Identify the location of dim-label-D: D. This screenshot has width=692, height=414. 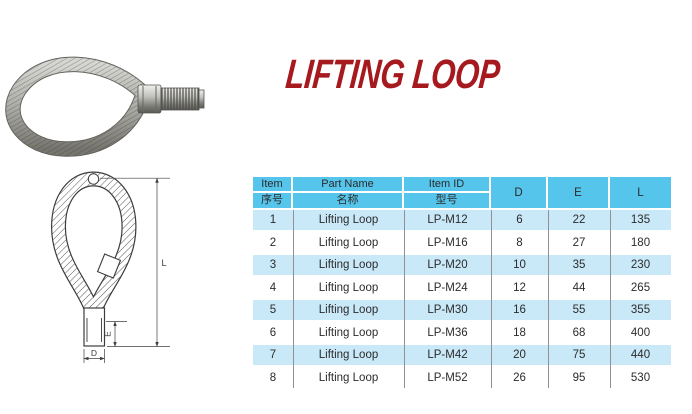
(94, 353).